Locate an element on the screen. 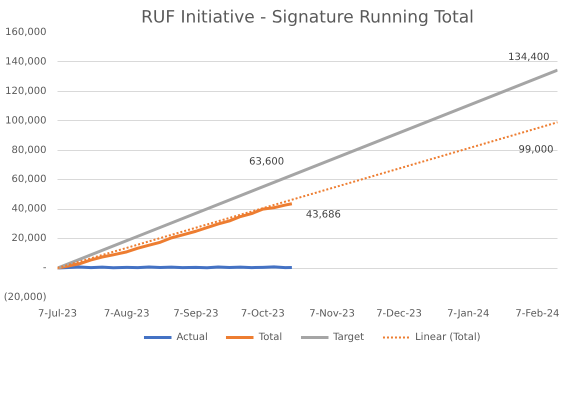 The image size is (585, 394). x-tick-label: 7-Sep-23 is located at coordinates (195, 314).